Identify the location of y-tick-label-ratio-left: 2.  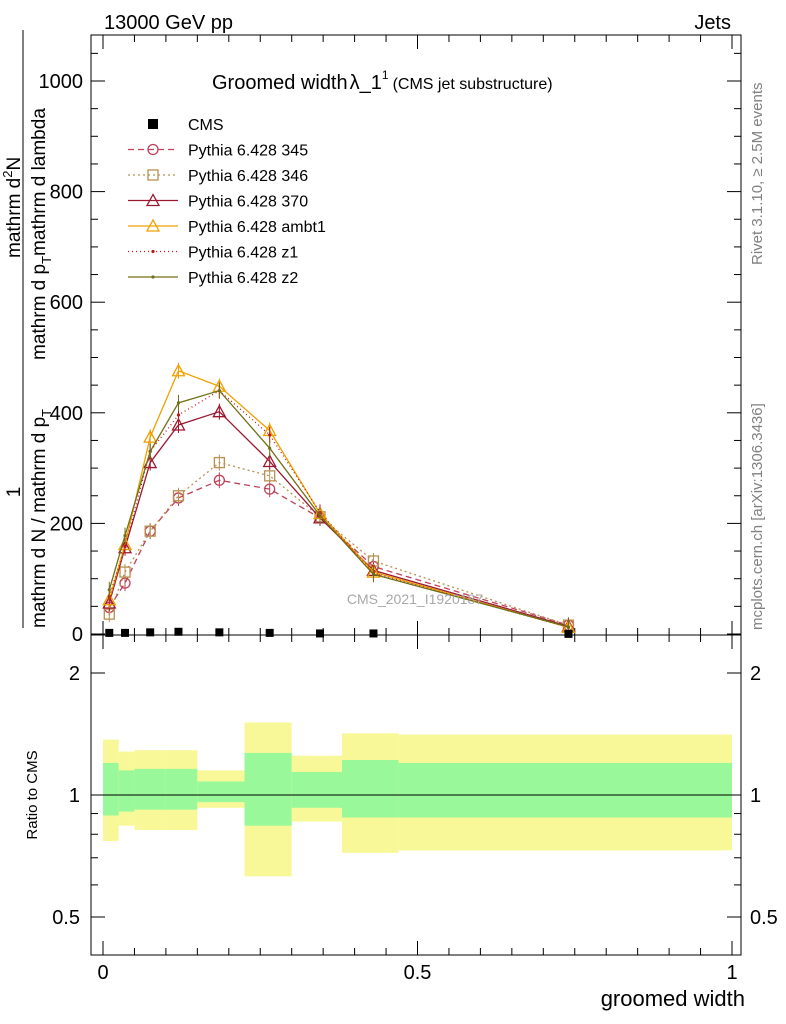
(74, 674).